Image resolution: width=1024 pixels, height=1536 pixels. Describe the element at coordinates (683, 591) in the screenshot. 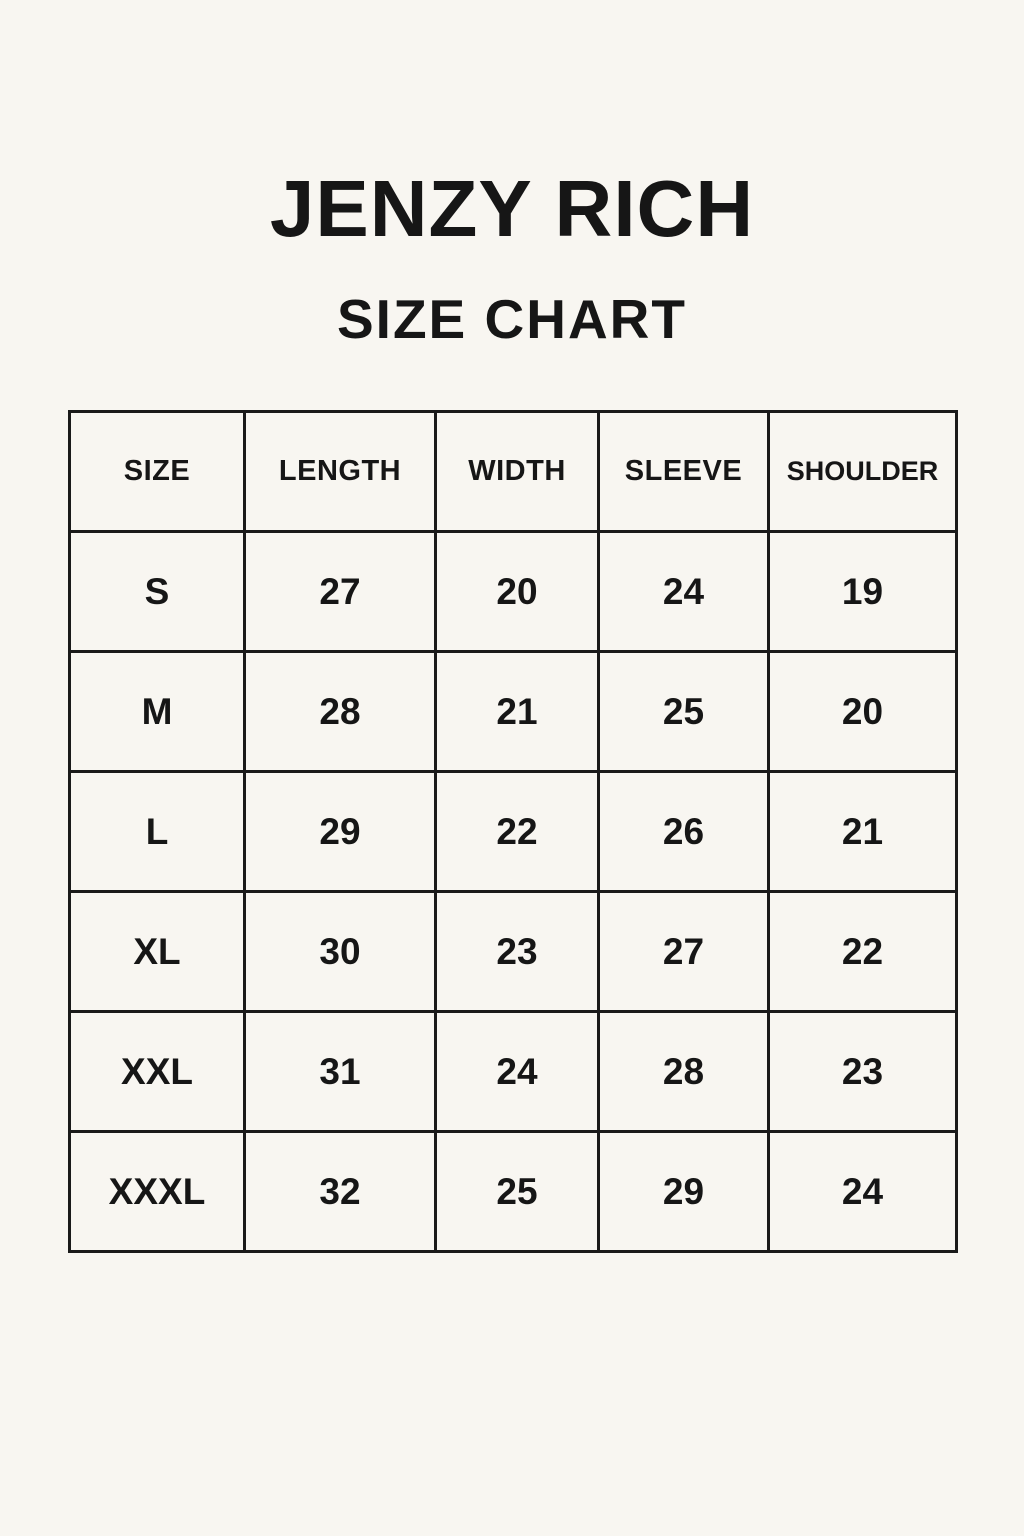

I see `sleeve-value: 24` at that location.